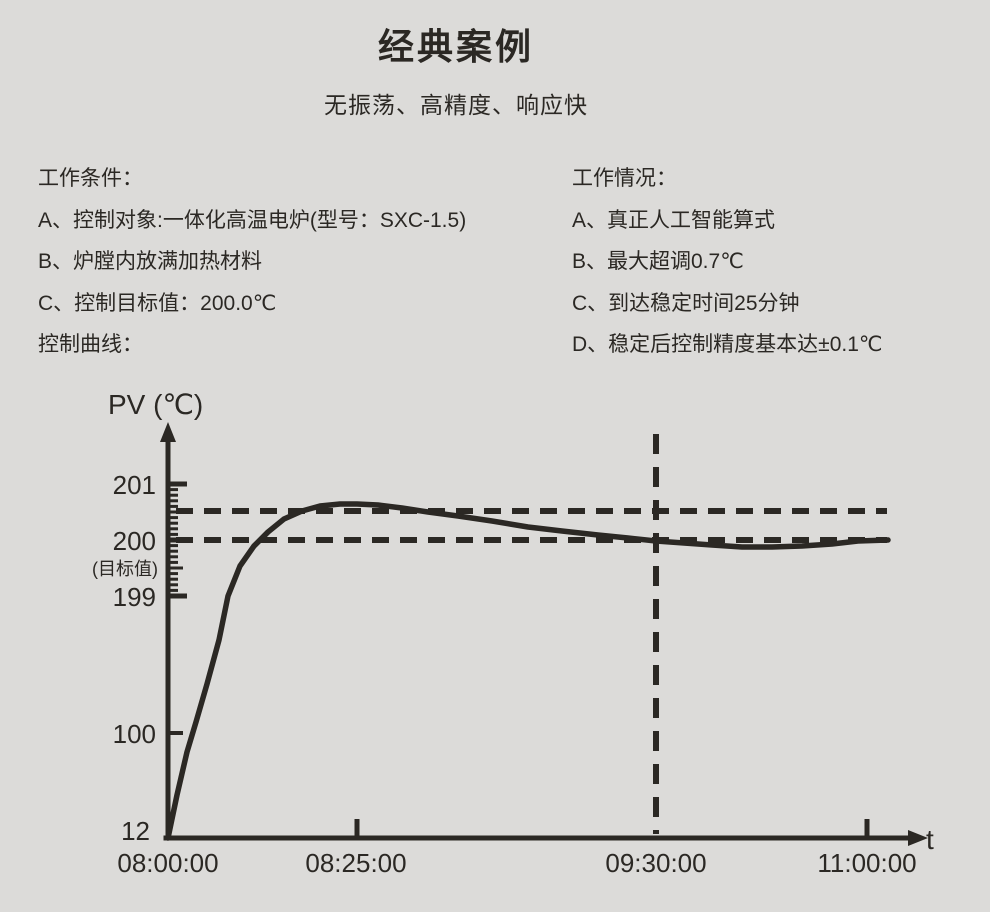 The width and height of the screenshot is (990, 912). I want to click on y-axis-arrow-icon, so click(168, 432).